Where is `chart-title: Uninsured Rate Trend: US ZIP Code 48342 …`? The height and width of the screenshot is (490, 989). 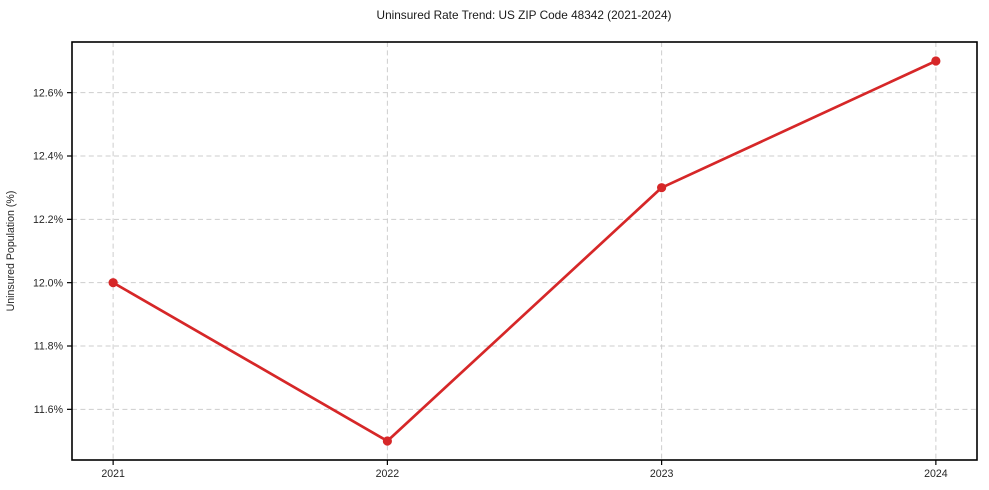 chart-title: Uninsured Rate Trend: US ZIP Code 48342 … is located at coordinates (524, 15).